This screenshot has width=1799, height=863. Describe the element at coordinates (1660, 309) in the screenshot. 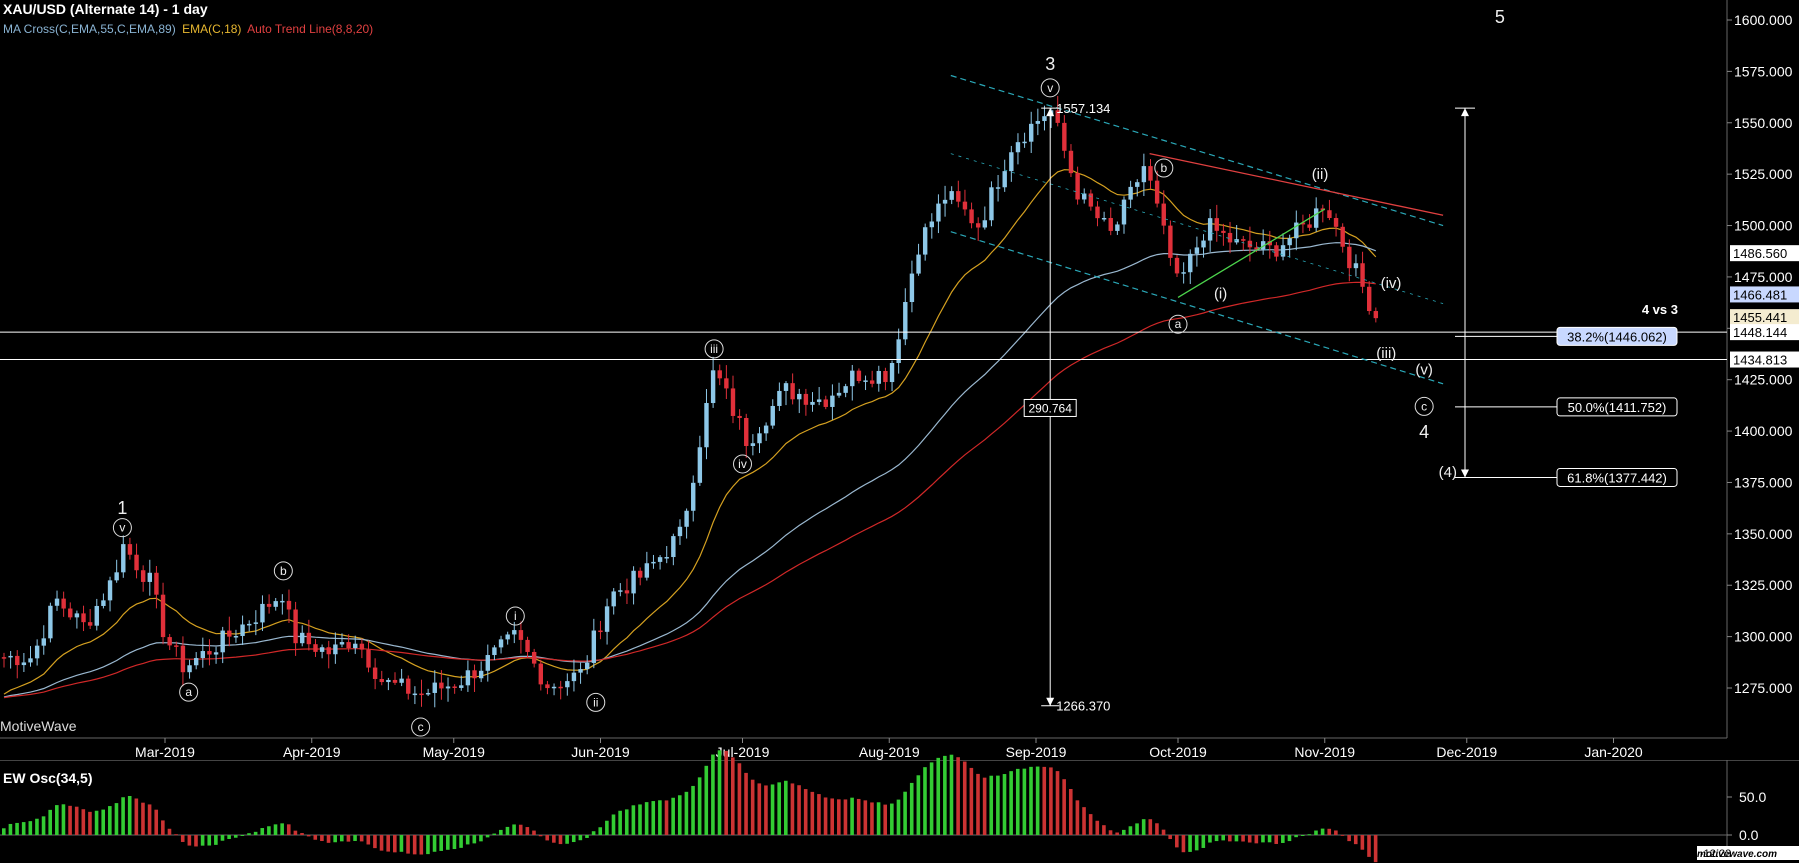

I see `fib-title: 4 vs 3` at that location.